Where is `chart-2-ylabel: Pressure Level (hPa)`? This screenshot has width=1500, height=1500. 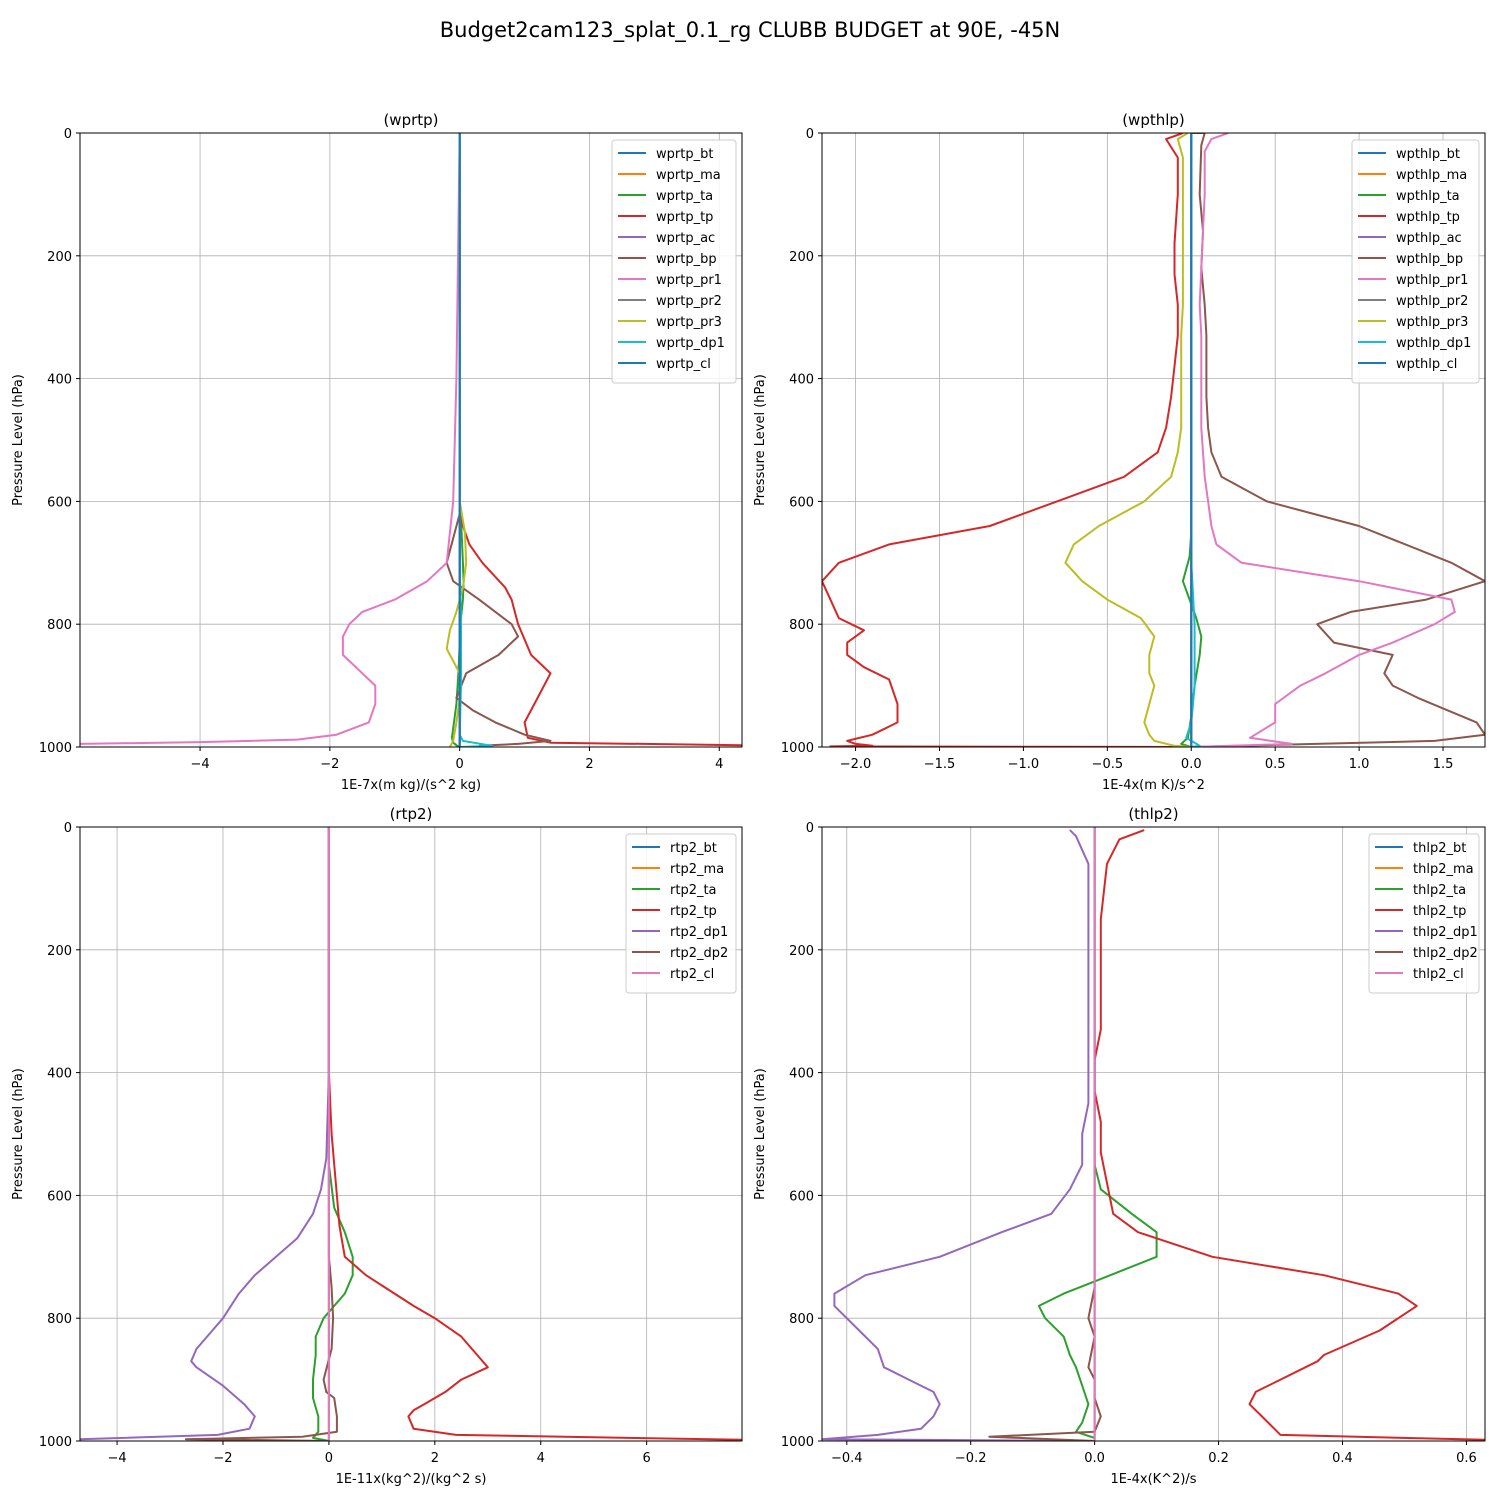 chart-2-ylabel: Pressure Level (hPa) is located at coordinates (18, 1134).